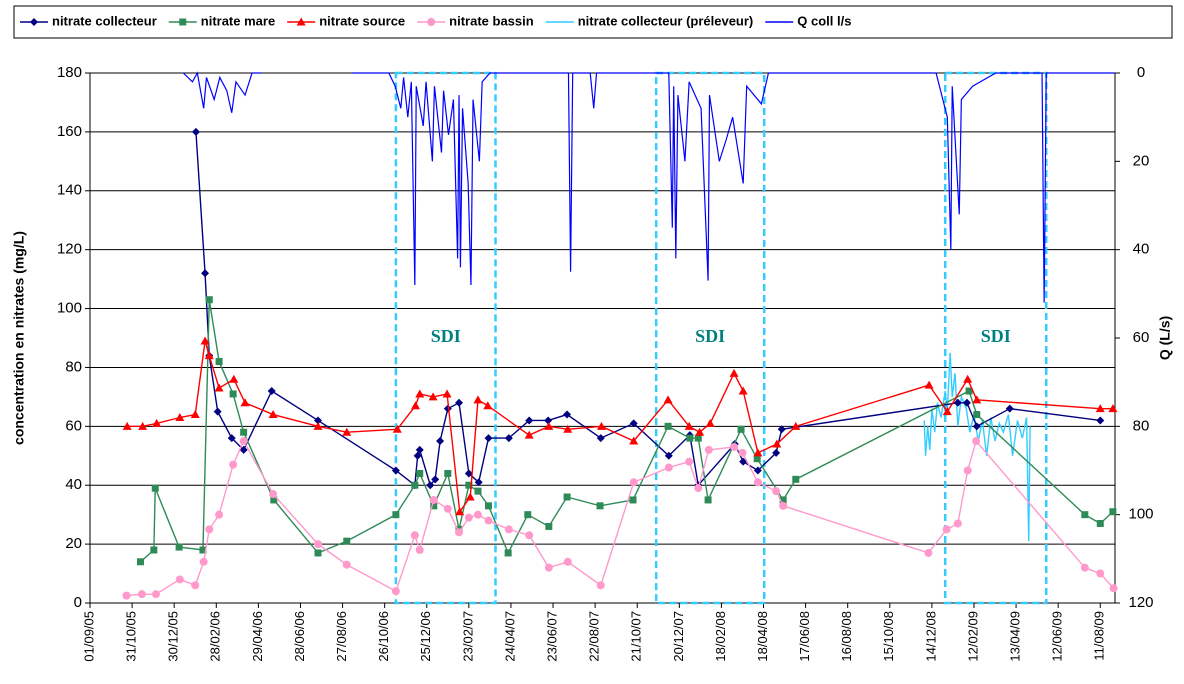  What do you see at coordinates (69, 131) in the screenshot?
I see `y-tick-label: 160` at bounding box center [69, 131].